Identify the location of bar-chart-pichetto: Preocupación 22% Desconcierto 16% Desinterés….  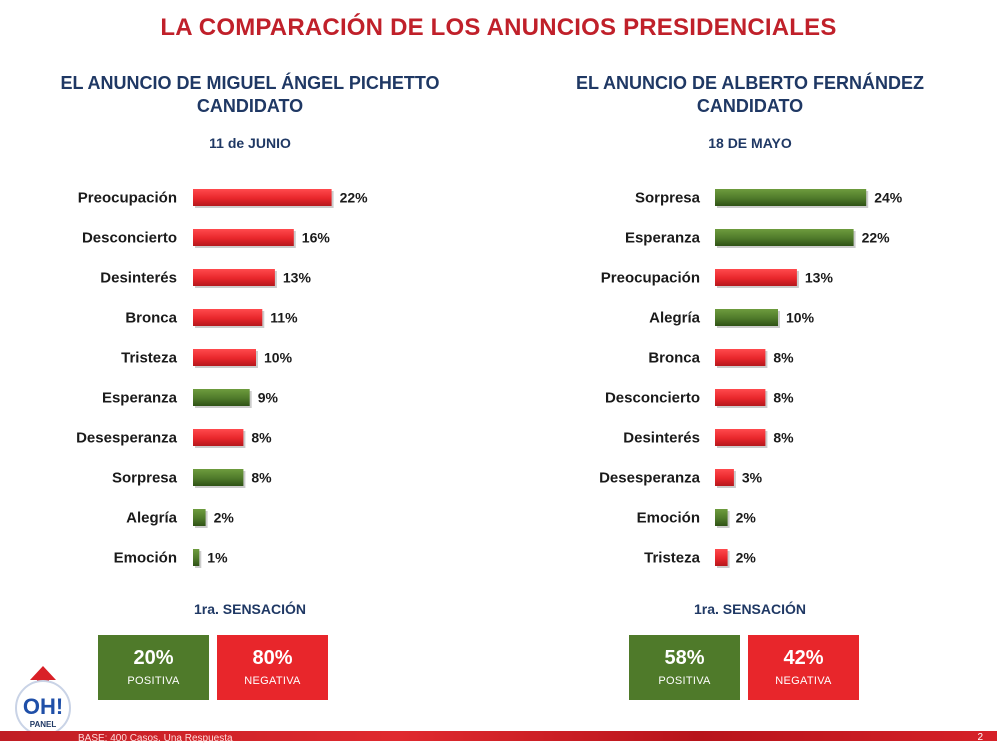
(222, 378).